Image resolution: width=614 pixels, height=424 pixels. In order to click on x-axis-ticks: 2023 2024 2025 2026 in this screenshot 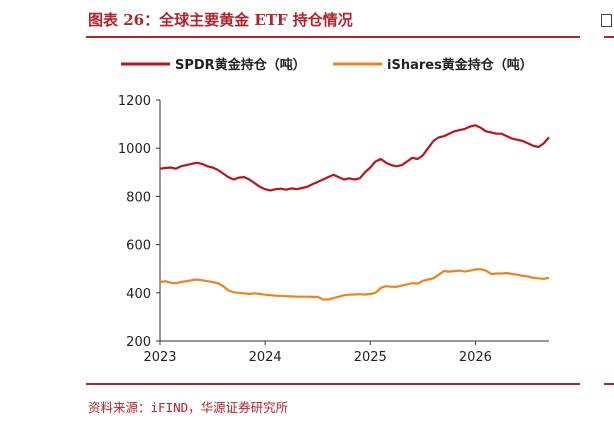, I will do `click(317, 353)`.